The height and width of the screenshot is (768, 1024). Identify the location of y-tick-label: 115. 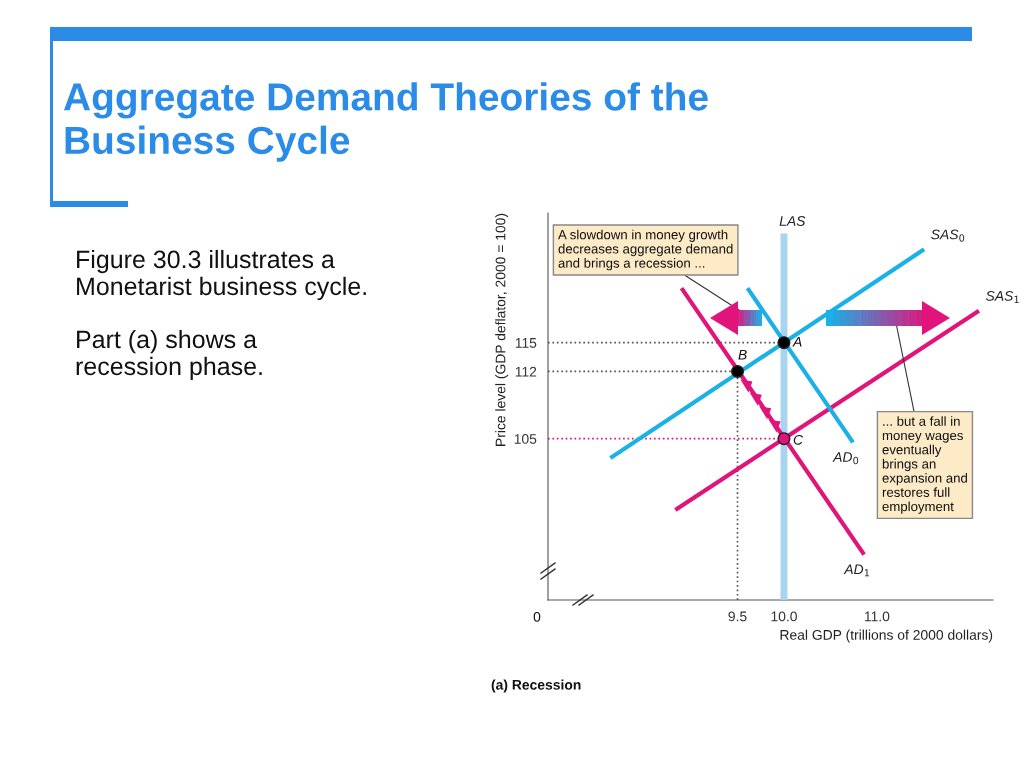
(526, 343).